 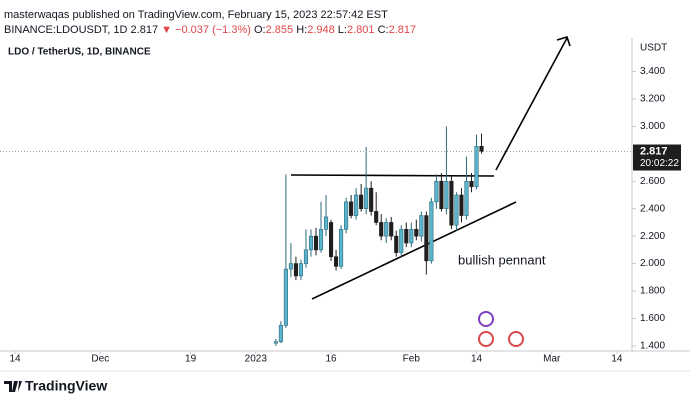 I want to click on y-tick-label: 3.200, so click(x=652, y=99).